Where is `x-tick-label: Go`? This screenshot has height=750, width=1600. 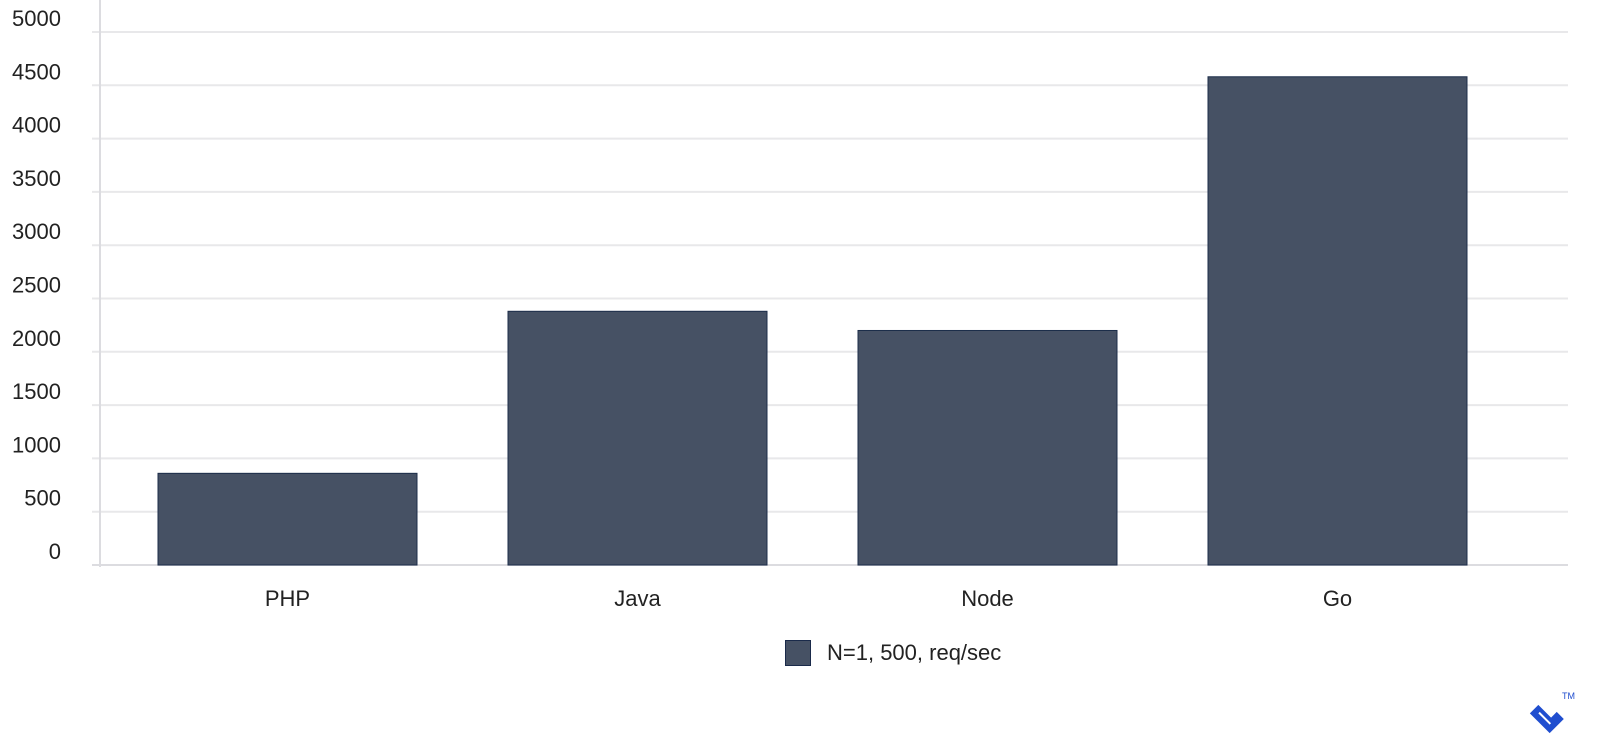 x-tick-label: Go is located at coordinates (1337, 598).